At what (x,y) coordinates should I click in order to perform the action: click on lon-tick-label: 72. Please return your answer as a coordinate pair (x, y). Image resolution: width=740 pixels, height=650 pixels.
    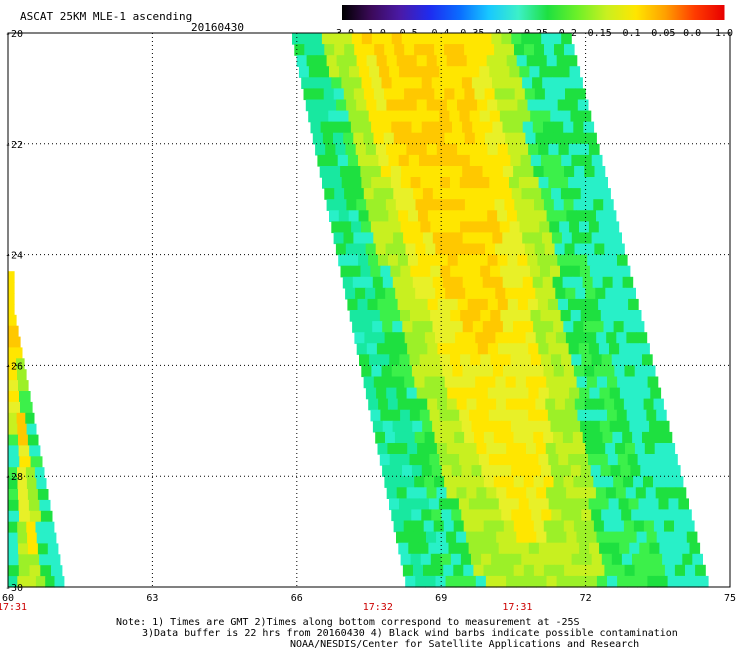
    Looking at the image, I should click on (586, 598).